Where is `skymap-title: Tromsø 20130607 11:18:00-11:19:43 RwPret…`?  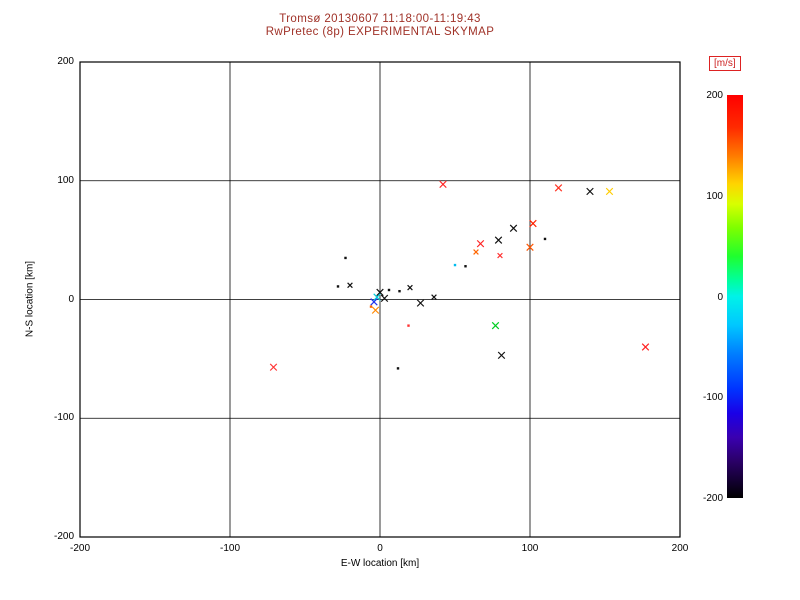
skymap-title: Tromsø 20130607 11:18:00-11:19:43 RwPret… is located at coordinates (380, 26).